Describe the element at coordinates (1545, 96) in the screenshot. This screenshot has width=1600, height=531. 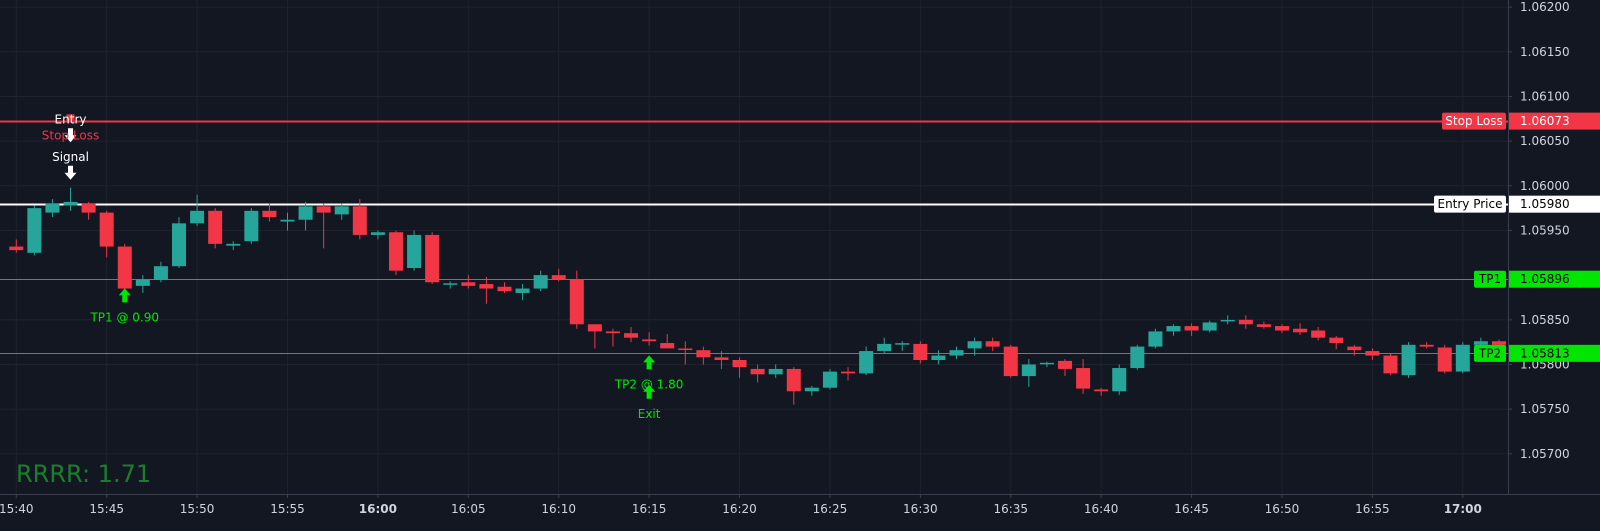
I see `y-tick-label: 1.06100` at that location.